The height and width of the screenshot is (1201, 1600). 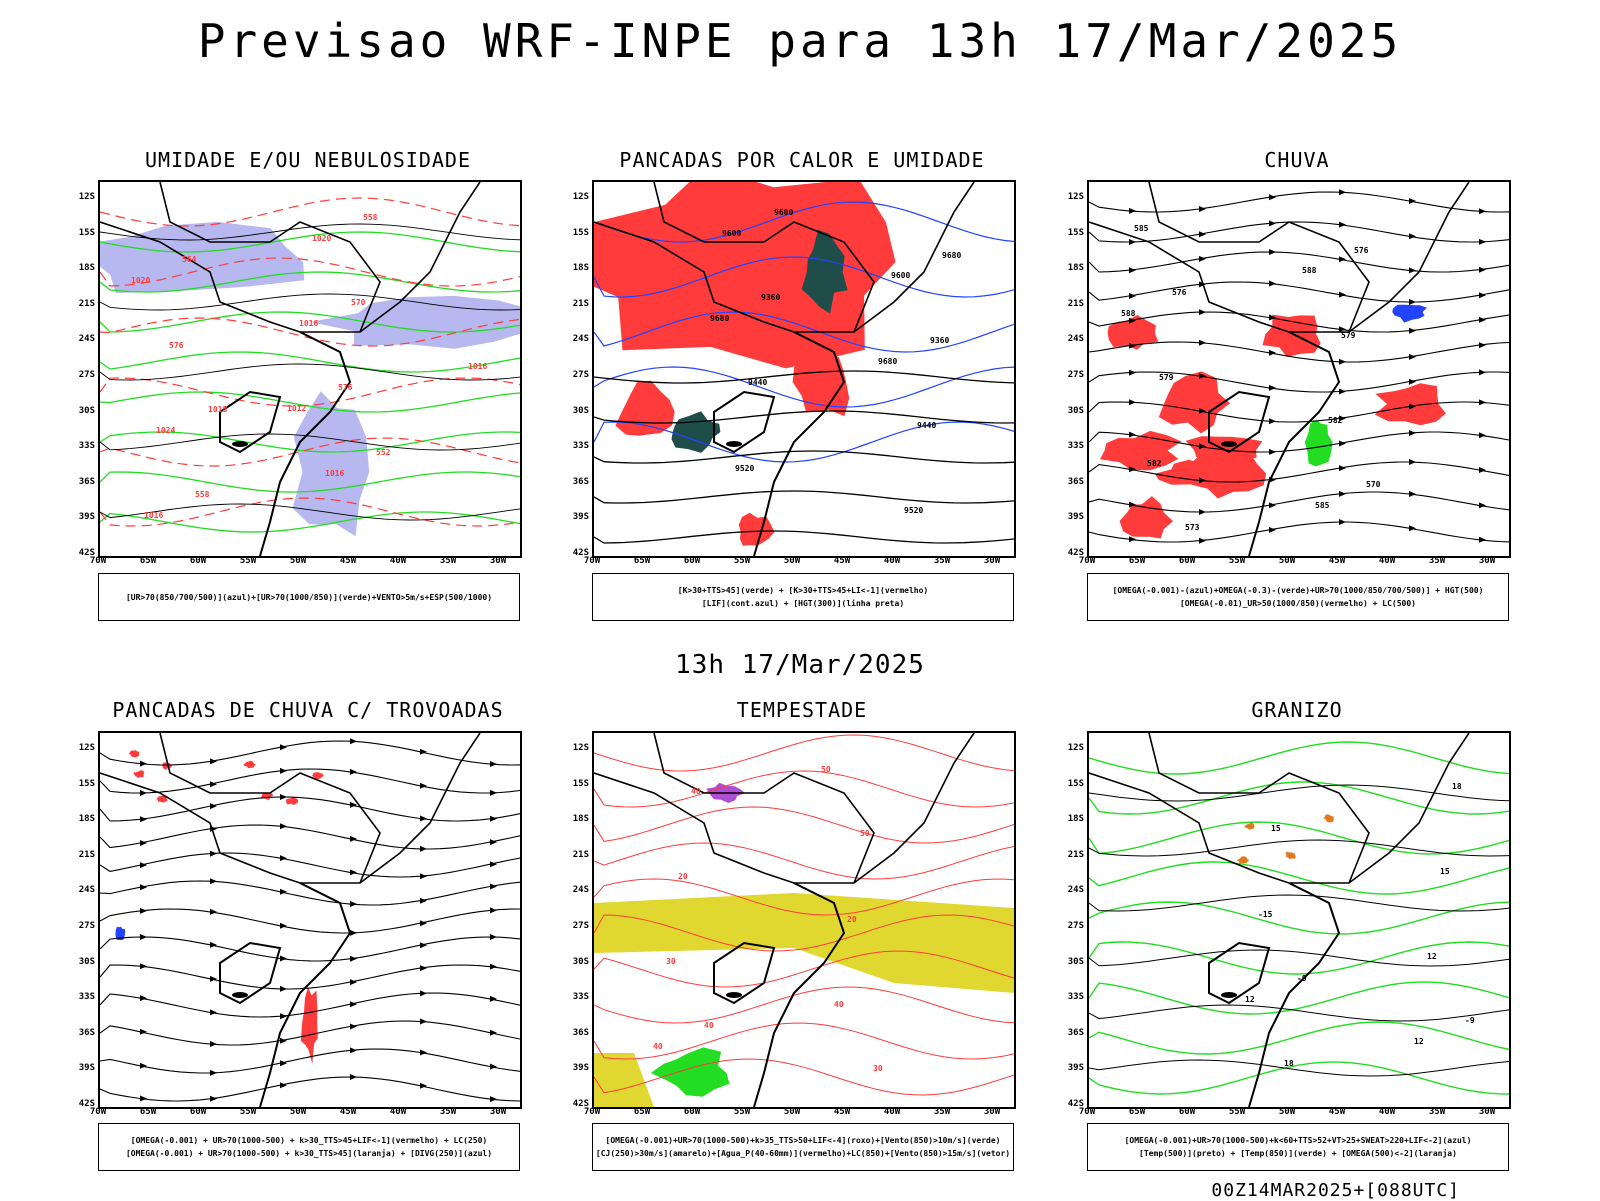 What do you see at coordinates (804, 222) in the screenshot?
I see `lif-contour` at bounding box center [804, 222].